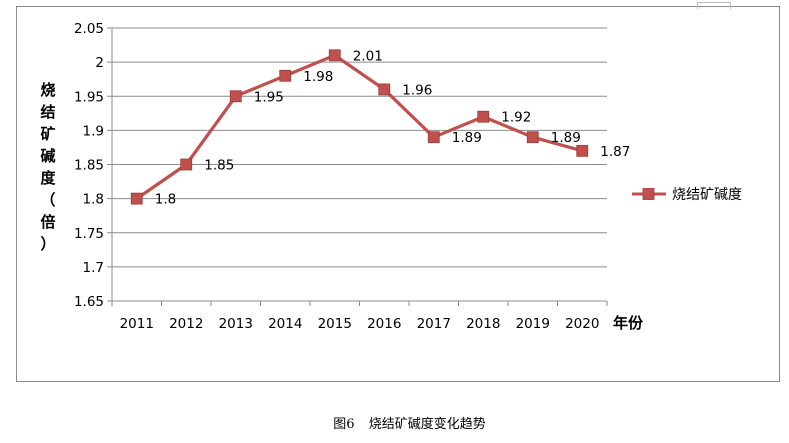 This screenshot has width=789, height=443. Describe the element at coordinates (318, 77) in the screenshot. I see `data-label: 1.98` at that location.